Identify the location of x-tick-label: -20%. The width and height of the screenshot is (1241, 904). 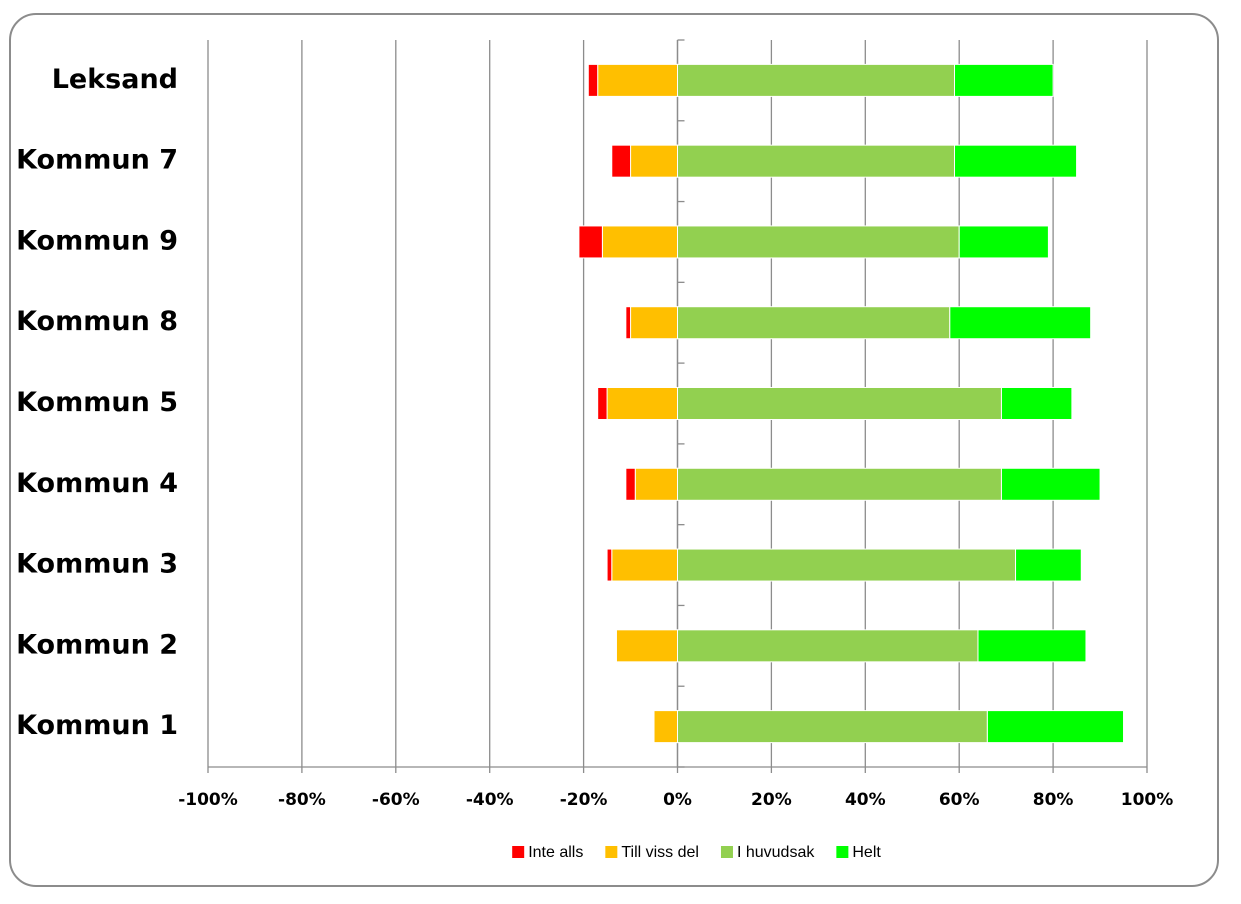
(584, 800).